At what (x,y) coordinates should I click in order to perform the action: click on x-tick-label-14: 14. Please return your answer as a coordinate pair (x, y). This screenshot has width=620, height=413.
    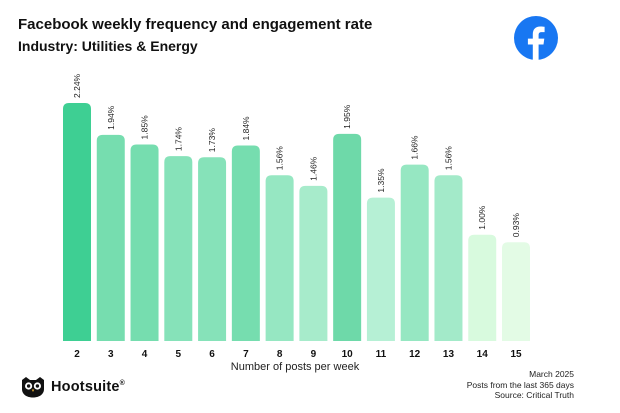
    Looking at the image, I should click on (483, 354).